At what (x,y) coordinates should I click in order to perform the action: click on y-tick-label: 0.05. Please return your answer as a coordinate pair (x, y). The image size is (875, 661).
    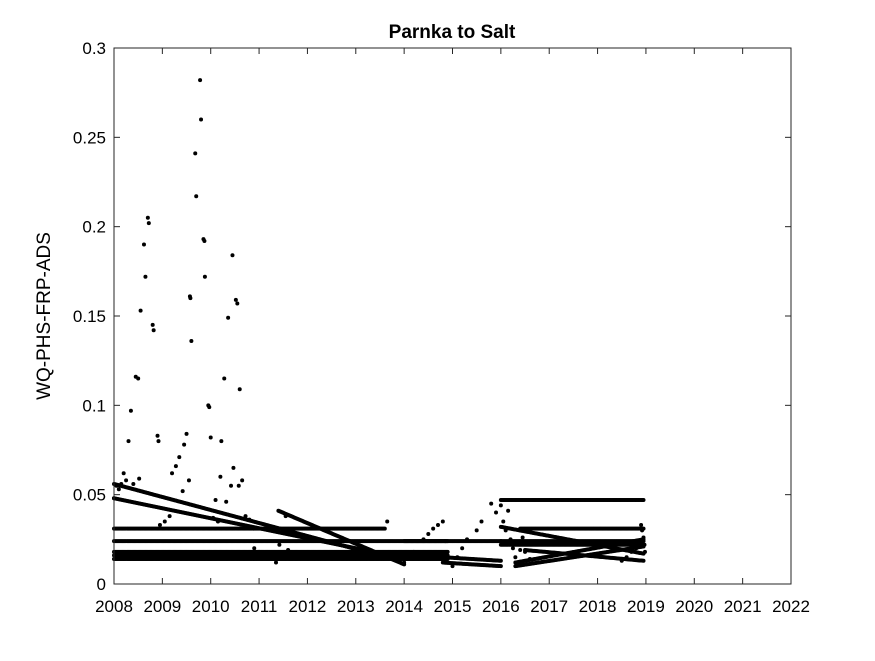
    Looking at the image, I should click on (89, 495).